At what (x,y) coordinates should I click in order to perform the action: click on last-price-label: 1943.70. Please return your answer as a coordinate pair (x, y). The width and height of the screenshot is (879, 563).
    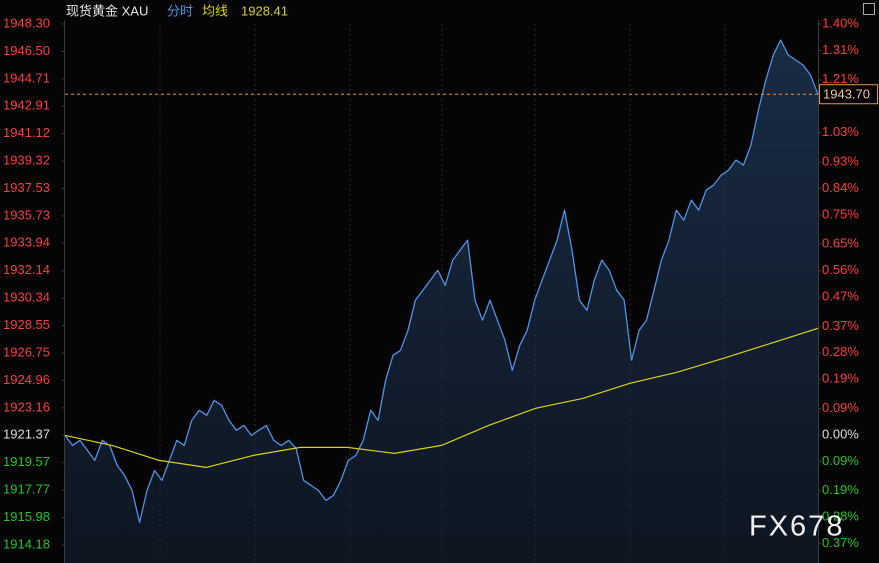
    Looking at the image, I should click on (846, 94).